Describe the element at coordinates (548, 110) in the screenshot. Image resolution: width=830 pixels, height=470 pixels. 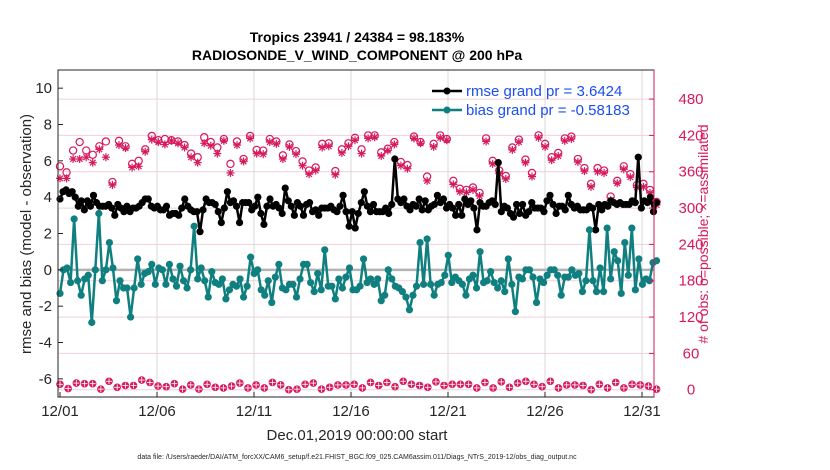
I see `legend-bias-label: bias grand pr = -0.58183` at that location.